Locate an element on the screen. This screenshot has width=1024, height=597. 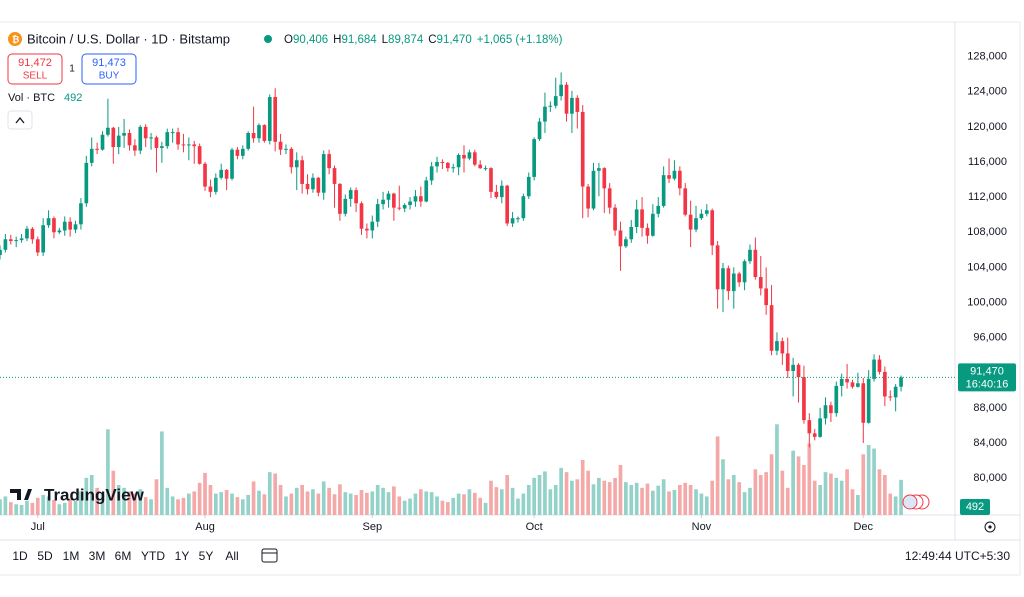
range-button: 3M is located at coordinates (97, 556).